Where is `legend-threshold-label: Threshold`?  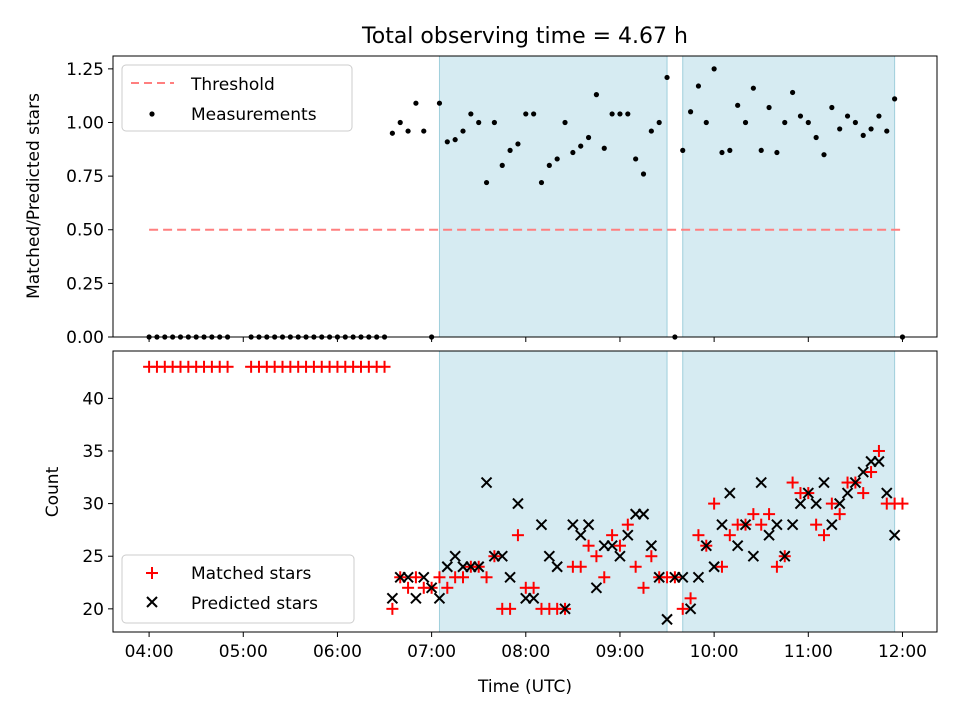 legend-threshold-label: Threshold is located at coordinates (232, 85).